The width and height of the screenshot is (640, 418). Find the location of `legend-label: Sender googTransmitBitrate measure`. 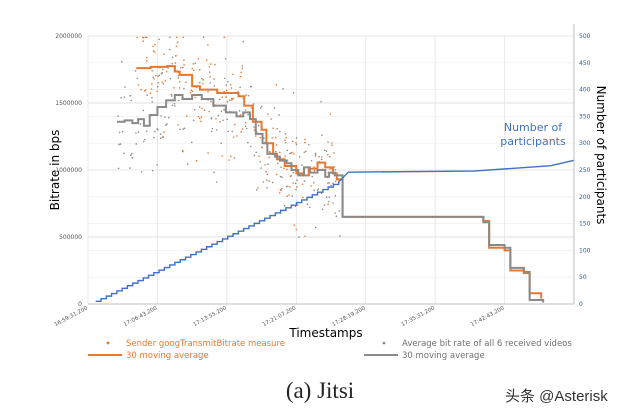

legend-label: Sender googTransmitBitrate measure is located at coordinates (205, 344).